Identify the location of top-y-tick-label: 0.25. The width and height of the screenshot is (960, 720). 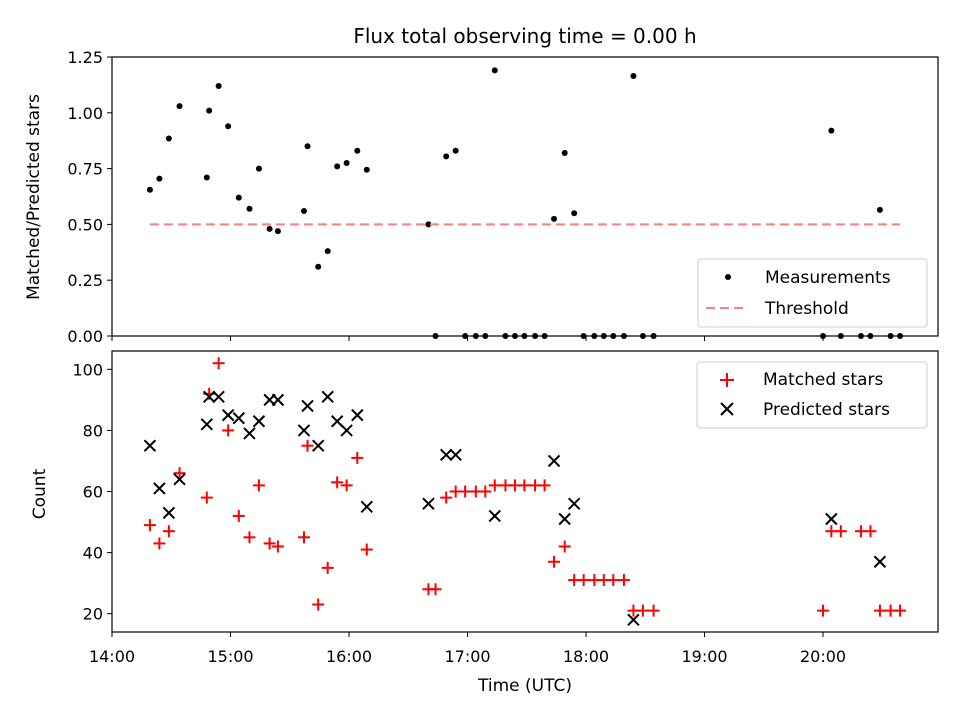
(85, 280).